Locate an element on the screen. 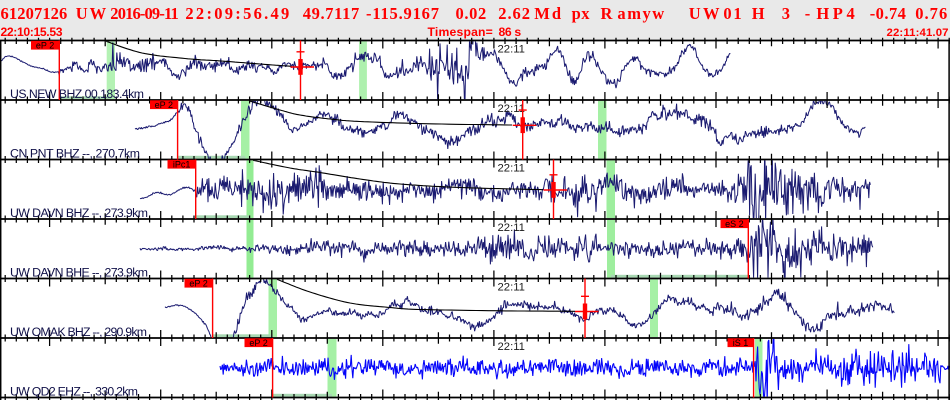 This screenshot has width=950, height=400. svg-text: 01 is located at coordinates (732, 13).